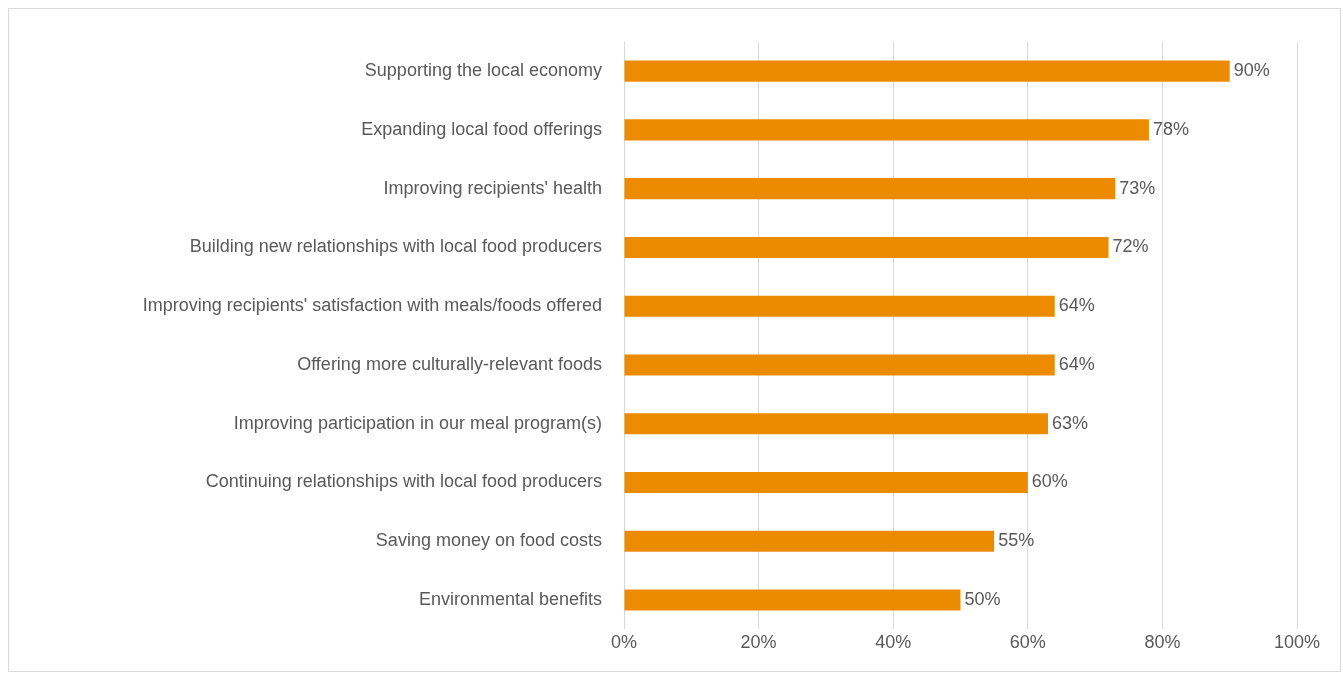 This screenshot has width=1343, height=674. Describe the element at coordinates (893, 642) in the screenshot. I see `x-tick-label: 40%` at that location.